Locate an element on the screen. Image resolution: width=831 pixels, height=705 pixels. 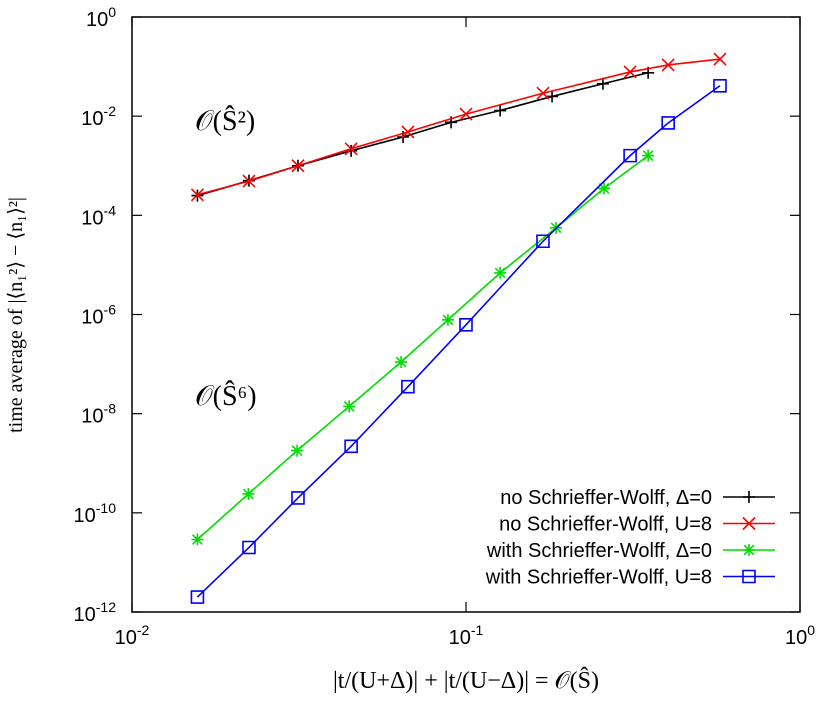
tick-label-exponent: -12 is located at coordinates (106, 607).